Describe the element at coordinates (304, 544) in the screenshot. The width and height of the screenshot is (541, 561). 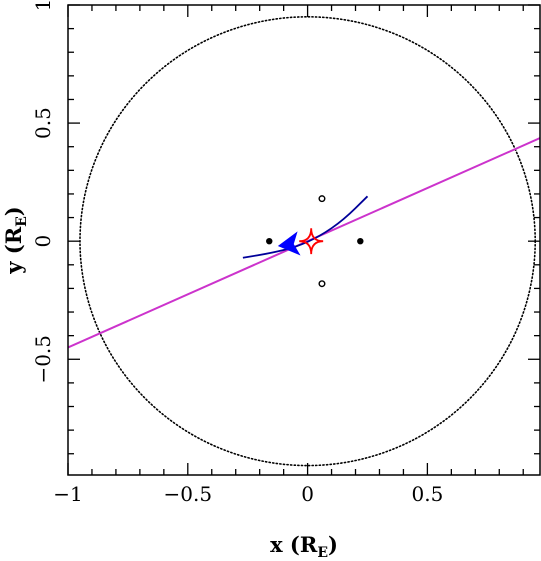
I see `x-axis-label: x (RE)` at that location.